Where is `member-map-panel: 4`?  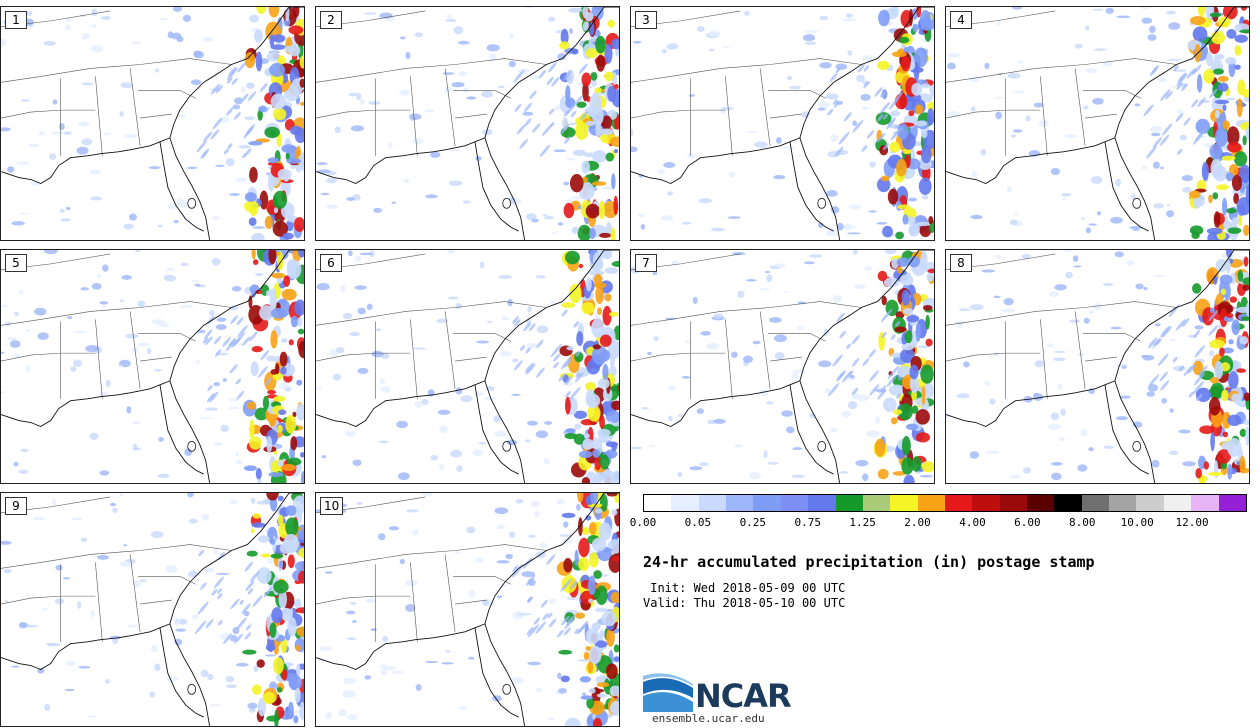
member-map-panel: 4 is located at coordinates (1097, 123).